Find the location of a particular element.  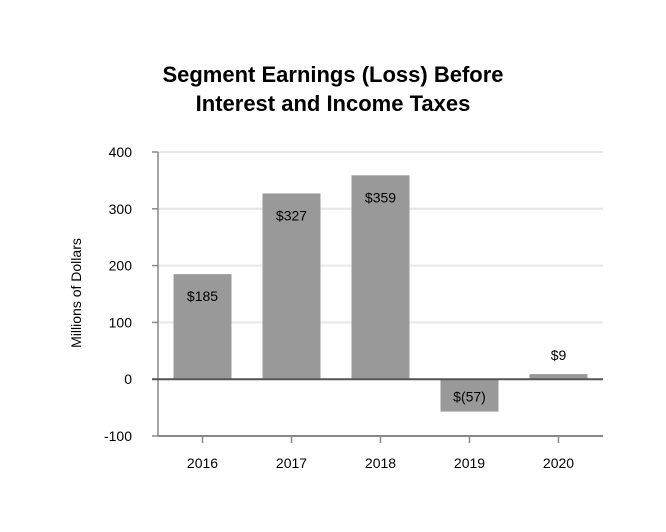

bar-2017 is located at coordinates (291, 286).